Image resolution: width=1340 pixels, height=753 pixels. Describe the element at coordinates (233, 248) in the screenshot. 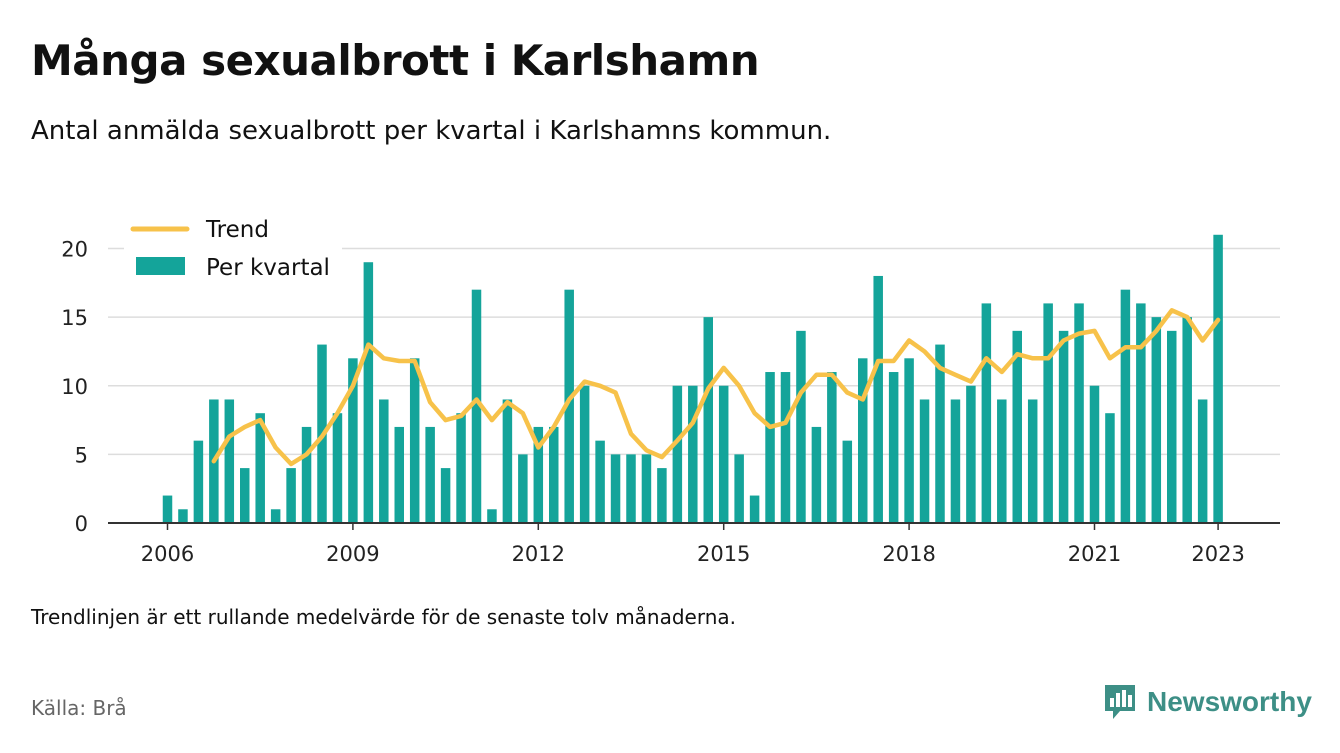

I see `legend: Trend Per kvartal` at that location.